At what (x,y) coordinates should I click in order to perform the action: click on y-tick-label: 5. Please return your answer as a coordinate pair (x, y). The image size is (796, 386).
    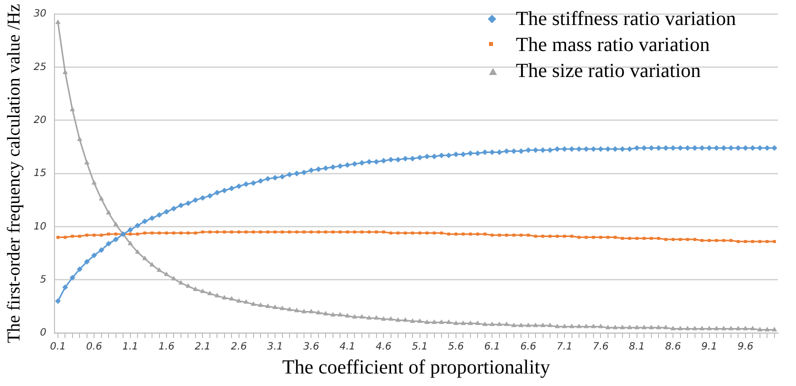
    Looking at the image, I should click on (43, 280).